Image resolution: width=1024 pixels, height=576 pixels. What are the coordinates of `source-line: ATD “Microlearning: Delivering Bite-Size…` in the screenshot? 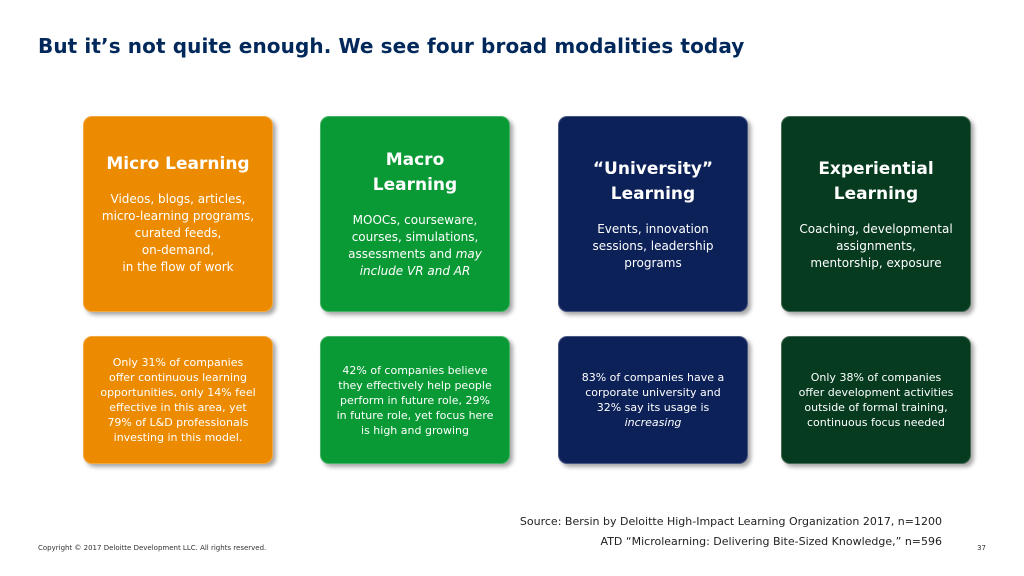 It's located at (771, 541).